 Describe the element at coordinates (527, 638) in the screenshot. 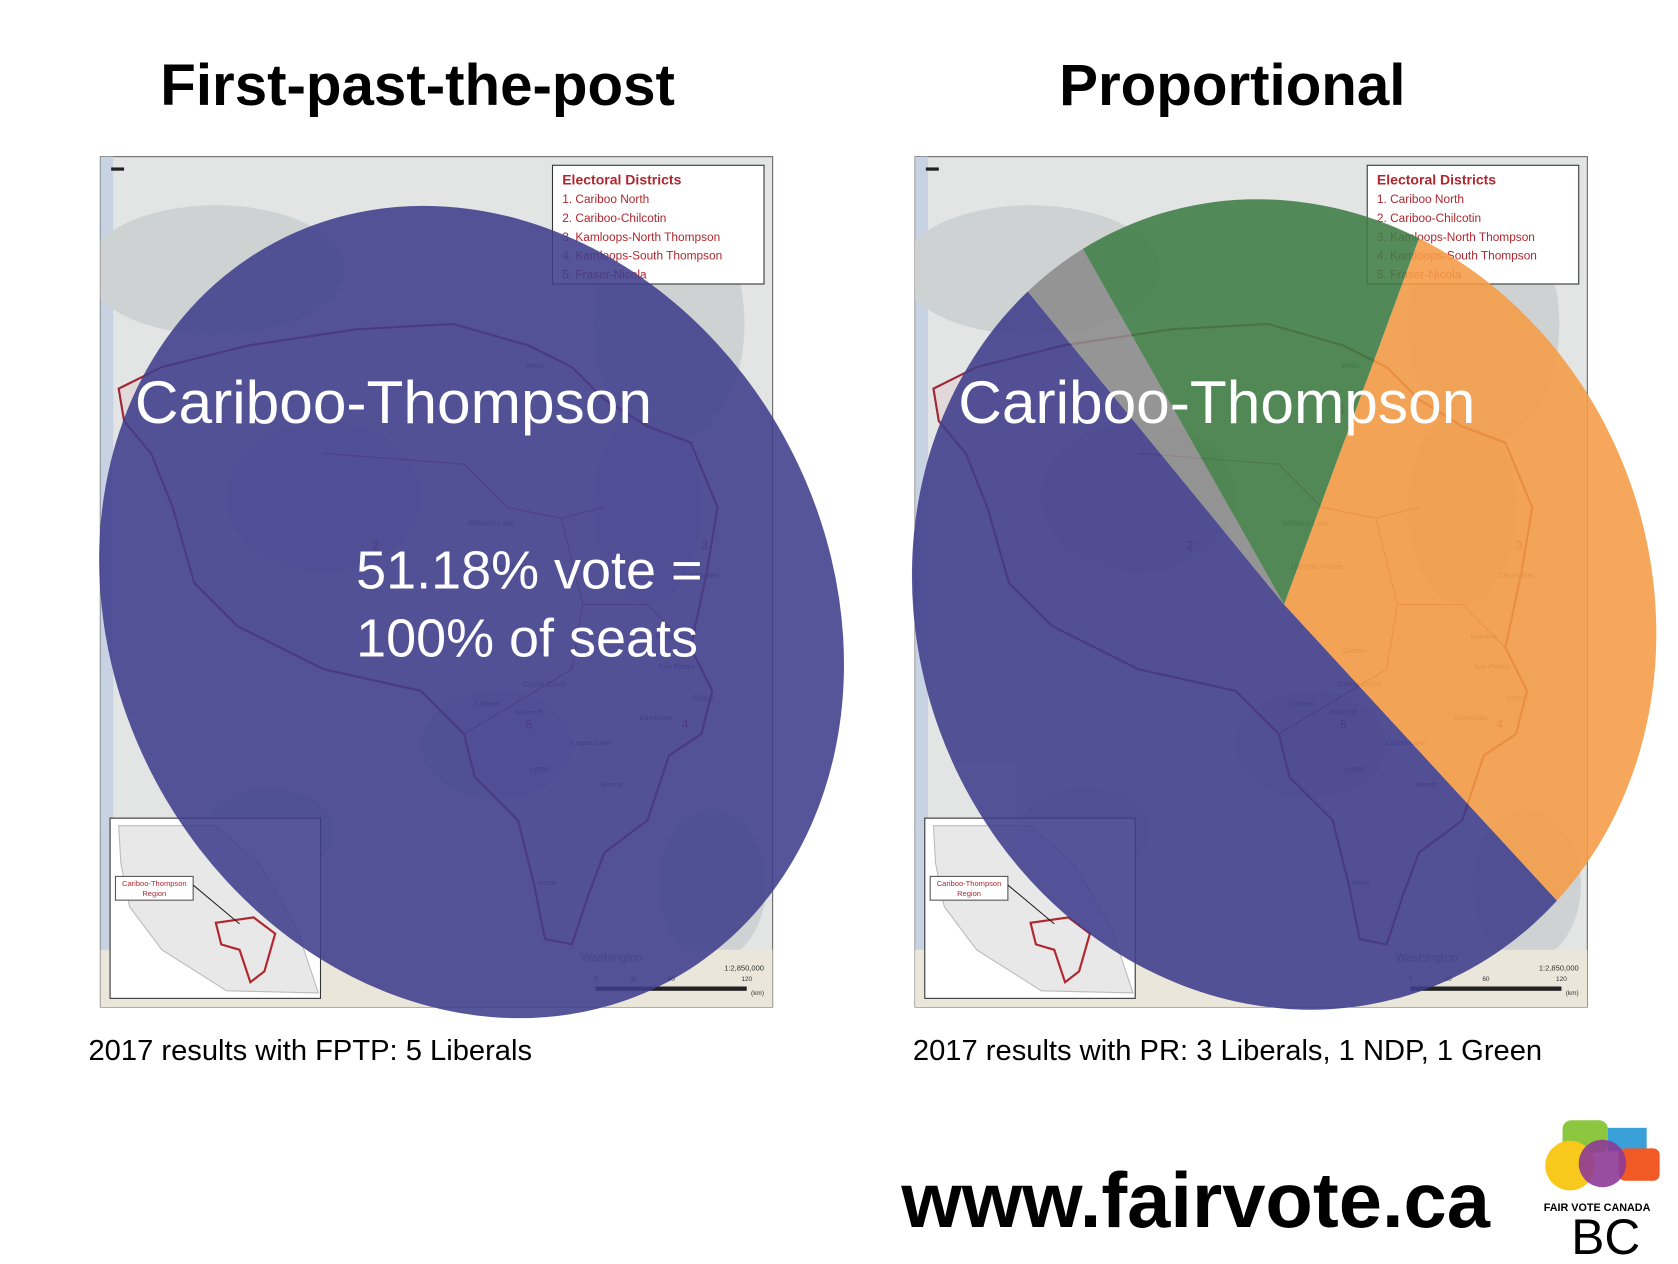

I see `overlay-note: 100% of seats` at that location.